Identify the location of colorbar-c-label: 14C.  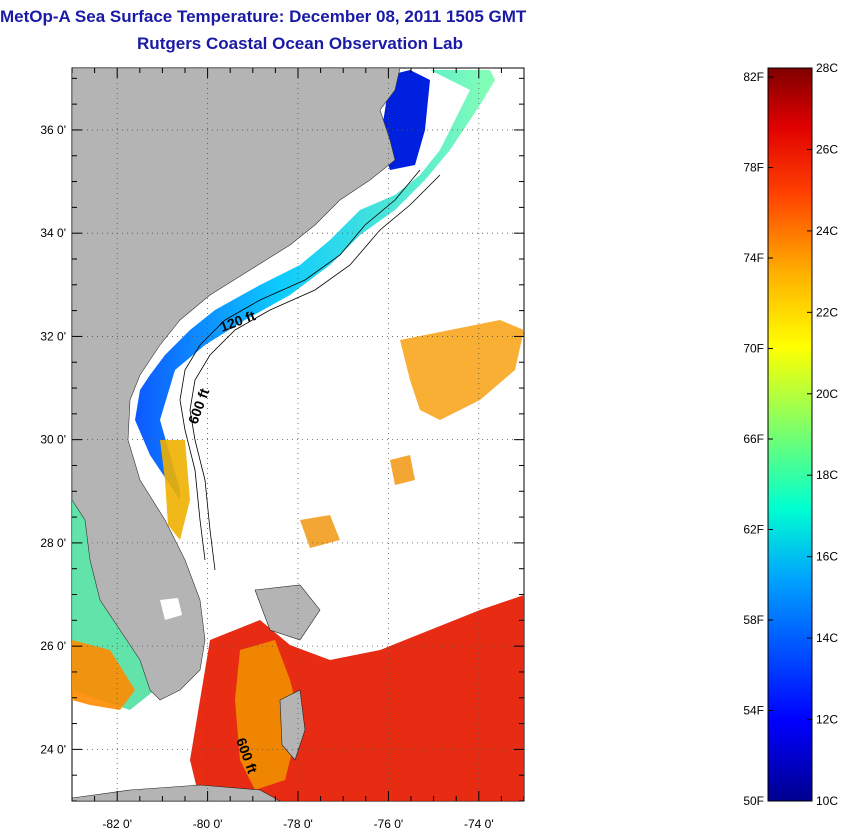
(827, 638).